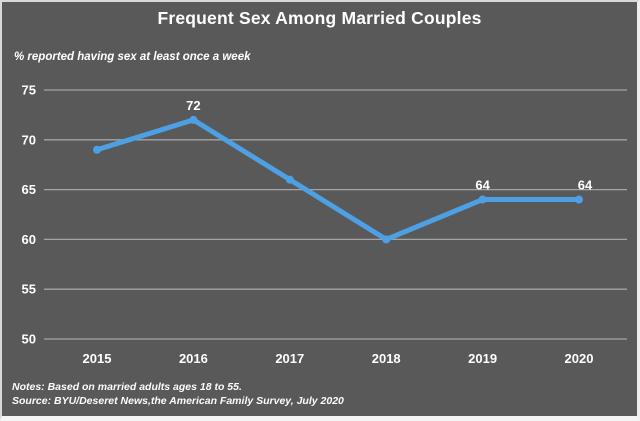 The image size is (640, 421). What do you see at coordinates (29, 90) in the screenshot?
I see `y-tick-label: 75` at bounding box center [29, 90].